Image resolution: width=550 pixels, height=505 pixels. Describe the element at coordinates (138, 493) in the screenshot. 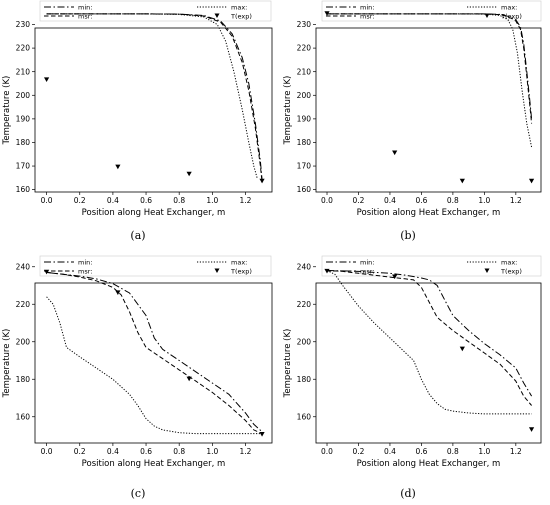

I see `panel-caption: (c)` at that location.